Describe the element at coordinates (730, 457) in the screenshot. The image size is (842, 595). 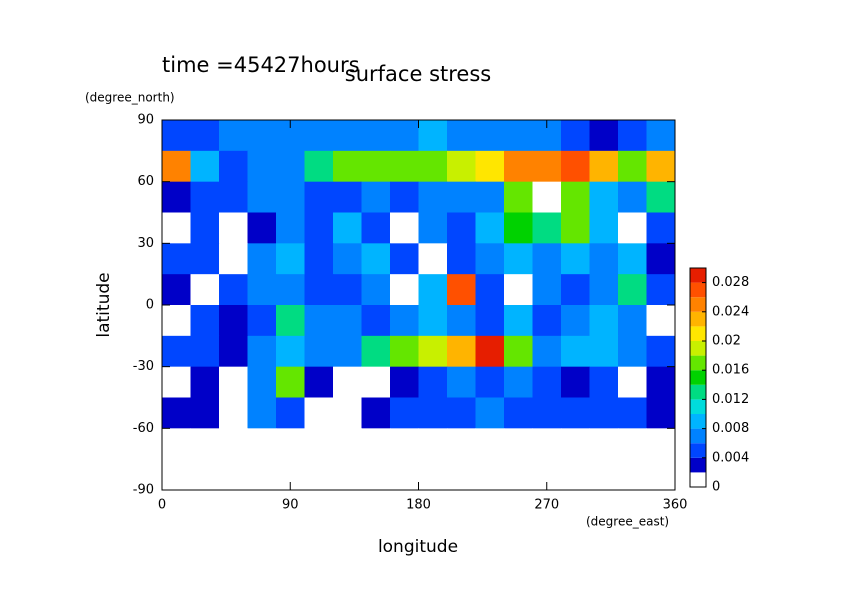
I see `colorbar-tick-label: 0.004` at that location.